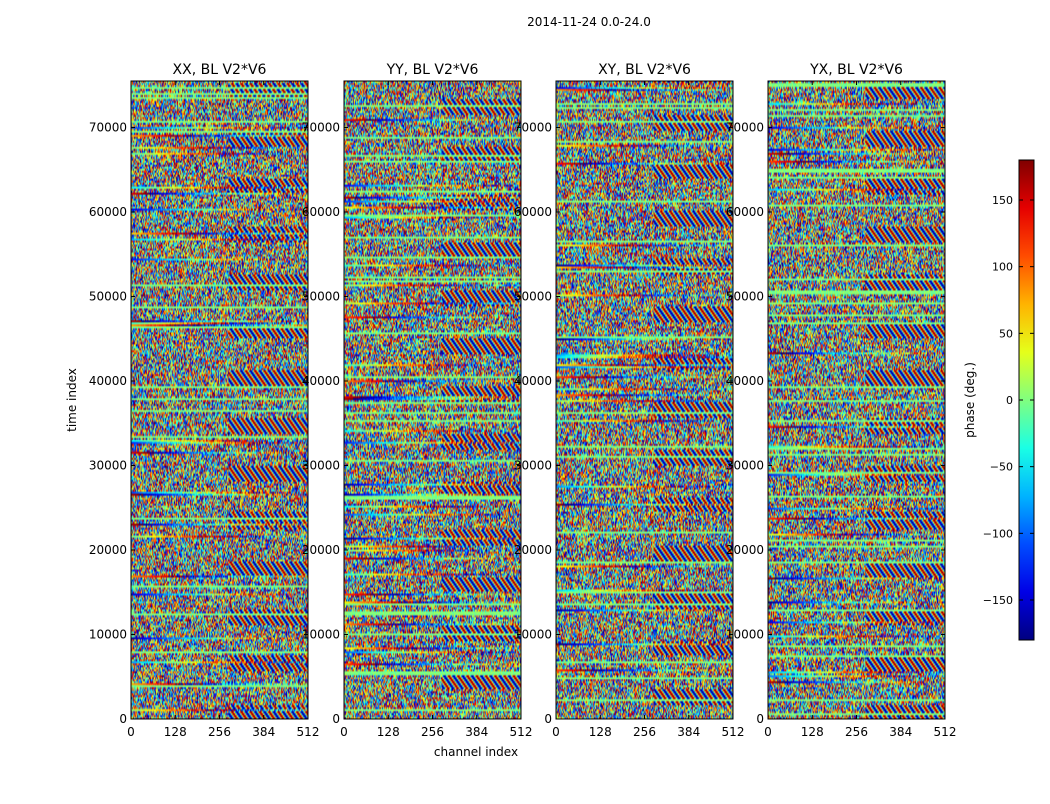  I want to click on colorbar-tick-label: 0, so click(1009, 400).